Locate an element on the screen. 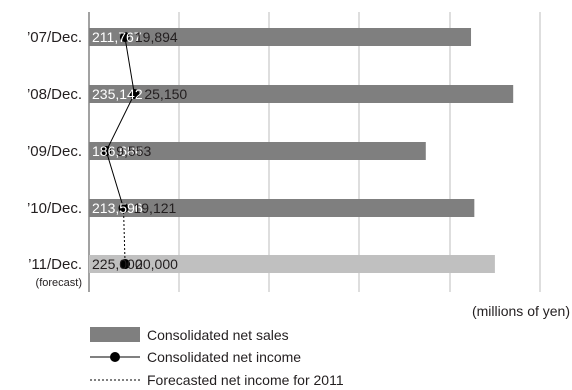  forecast-value-label: 20,000 is located at coordinates (156, 264).